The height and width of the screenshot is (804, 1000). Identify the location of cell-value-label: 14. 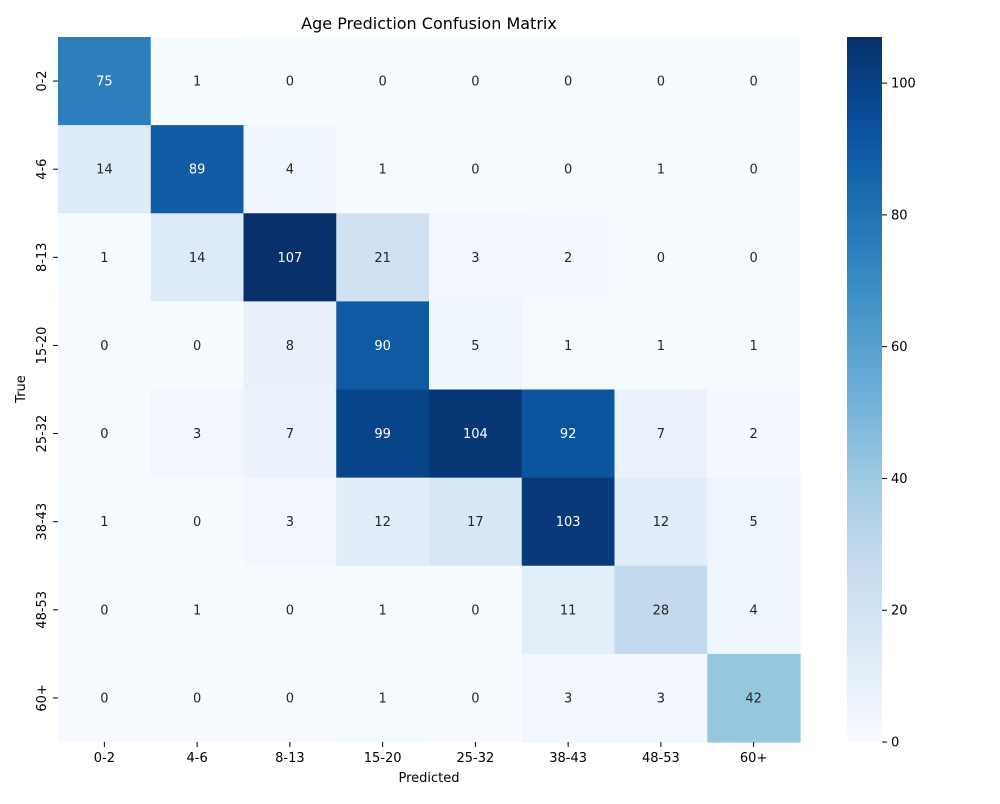
(197, 258).